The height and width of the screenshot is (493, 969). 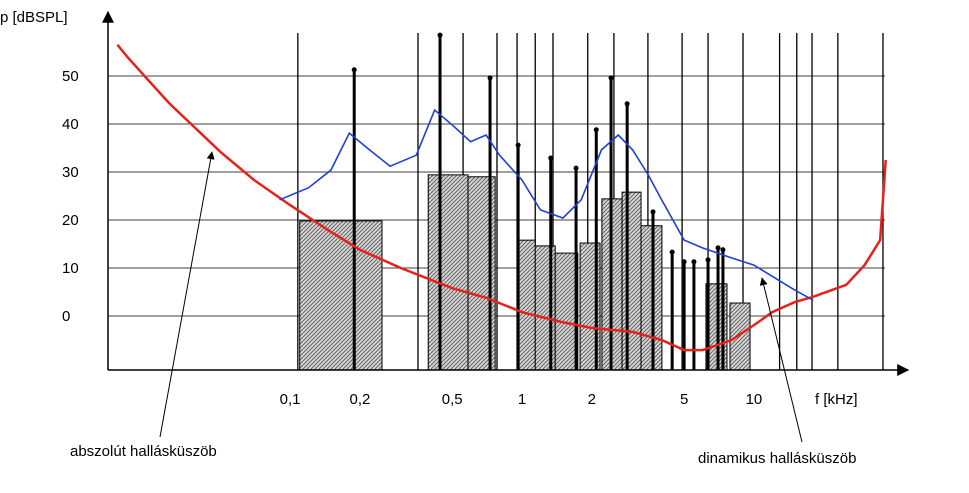 I want to click on x-axis-label: f [kHz], so click(x=836, y=399).